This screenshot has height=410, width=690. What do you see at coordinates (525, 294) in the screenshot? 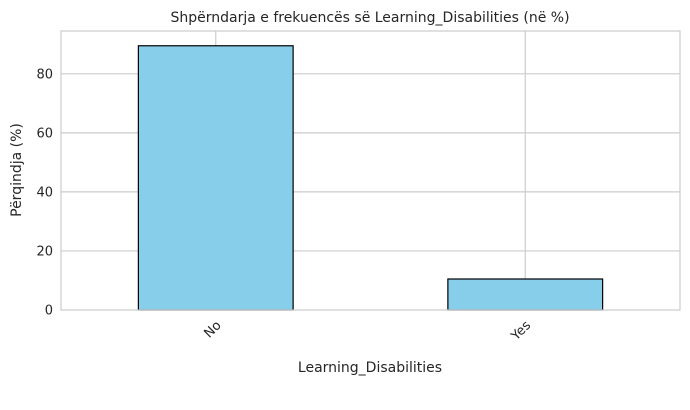
I see `bar-yes` at bounding box center [525, 294].